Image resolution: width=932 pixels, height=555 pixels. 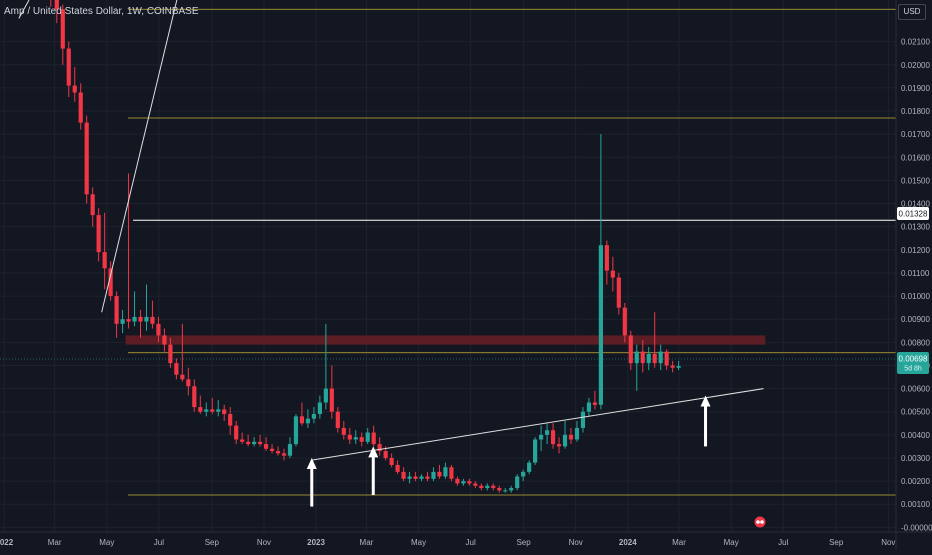 I want to click on price-tick-label: 0.00900, so click(x=915, y=319).